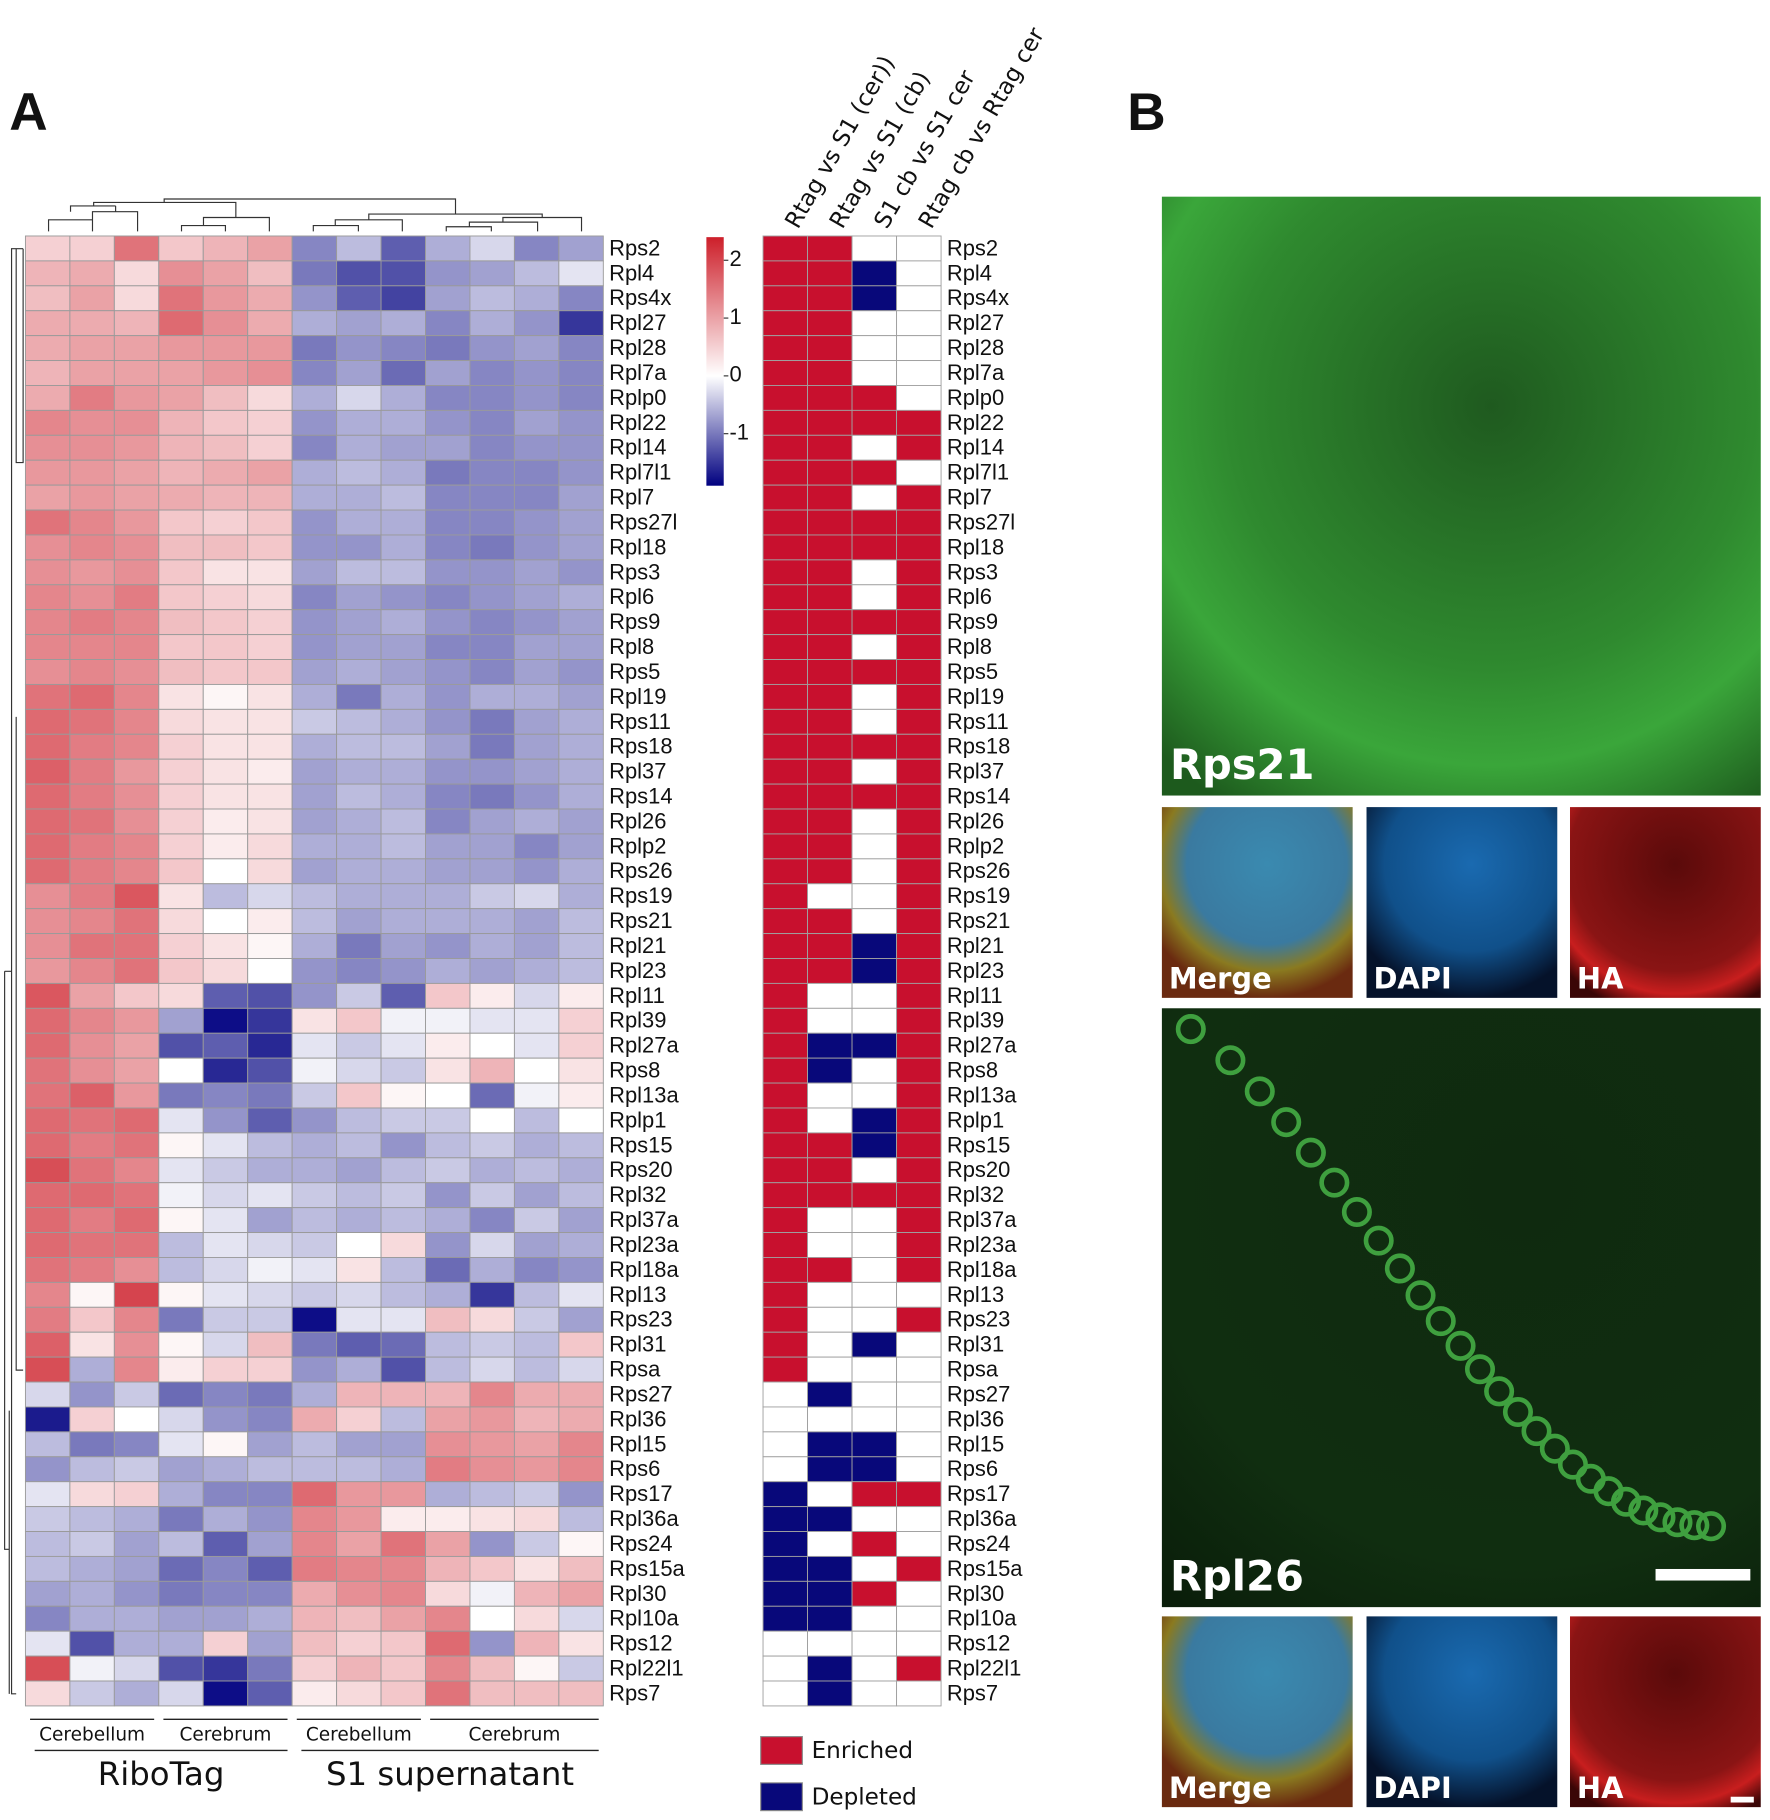 This screenshot has height=1820, width=1770. Describe the element at coordinates (972, 1070) in the screenshot. I see `row-label: Rps8` at that location.